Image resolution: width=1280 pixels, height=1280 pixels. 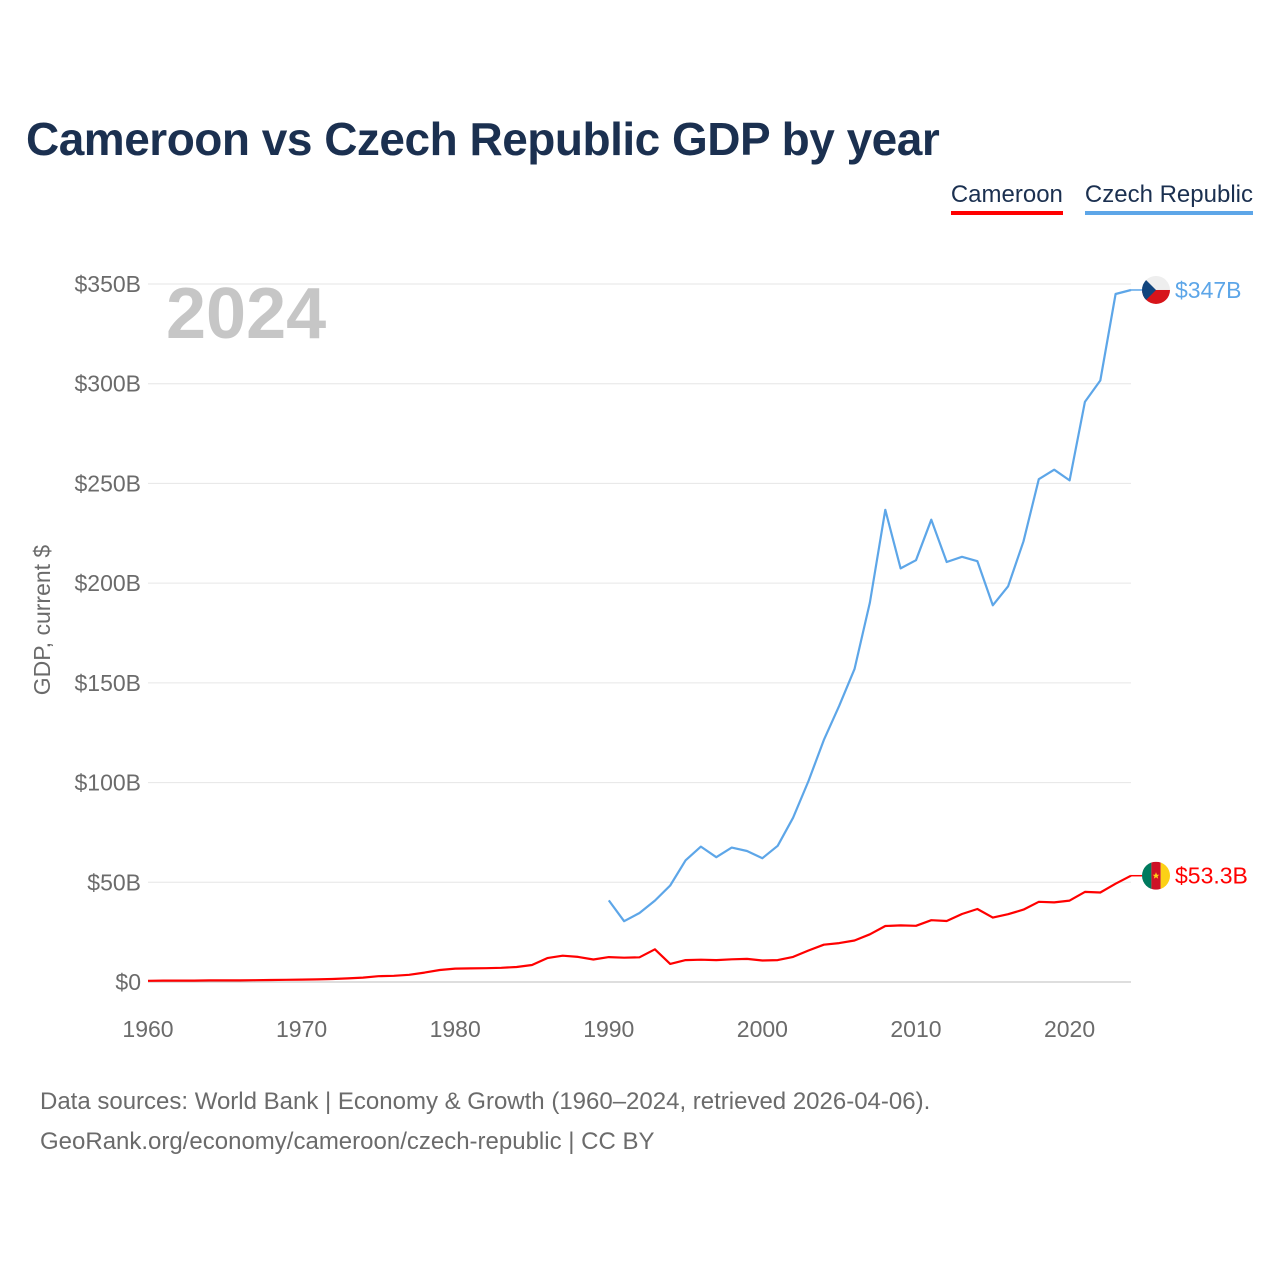 I want to click on y-tick-label: $100B, so click(x=107, y=783).